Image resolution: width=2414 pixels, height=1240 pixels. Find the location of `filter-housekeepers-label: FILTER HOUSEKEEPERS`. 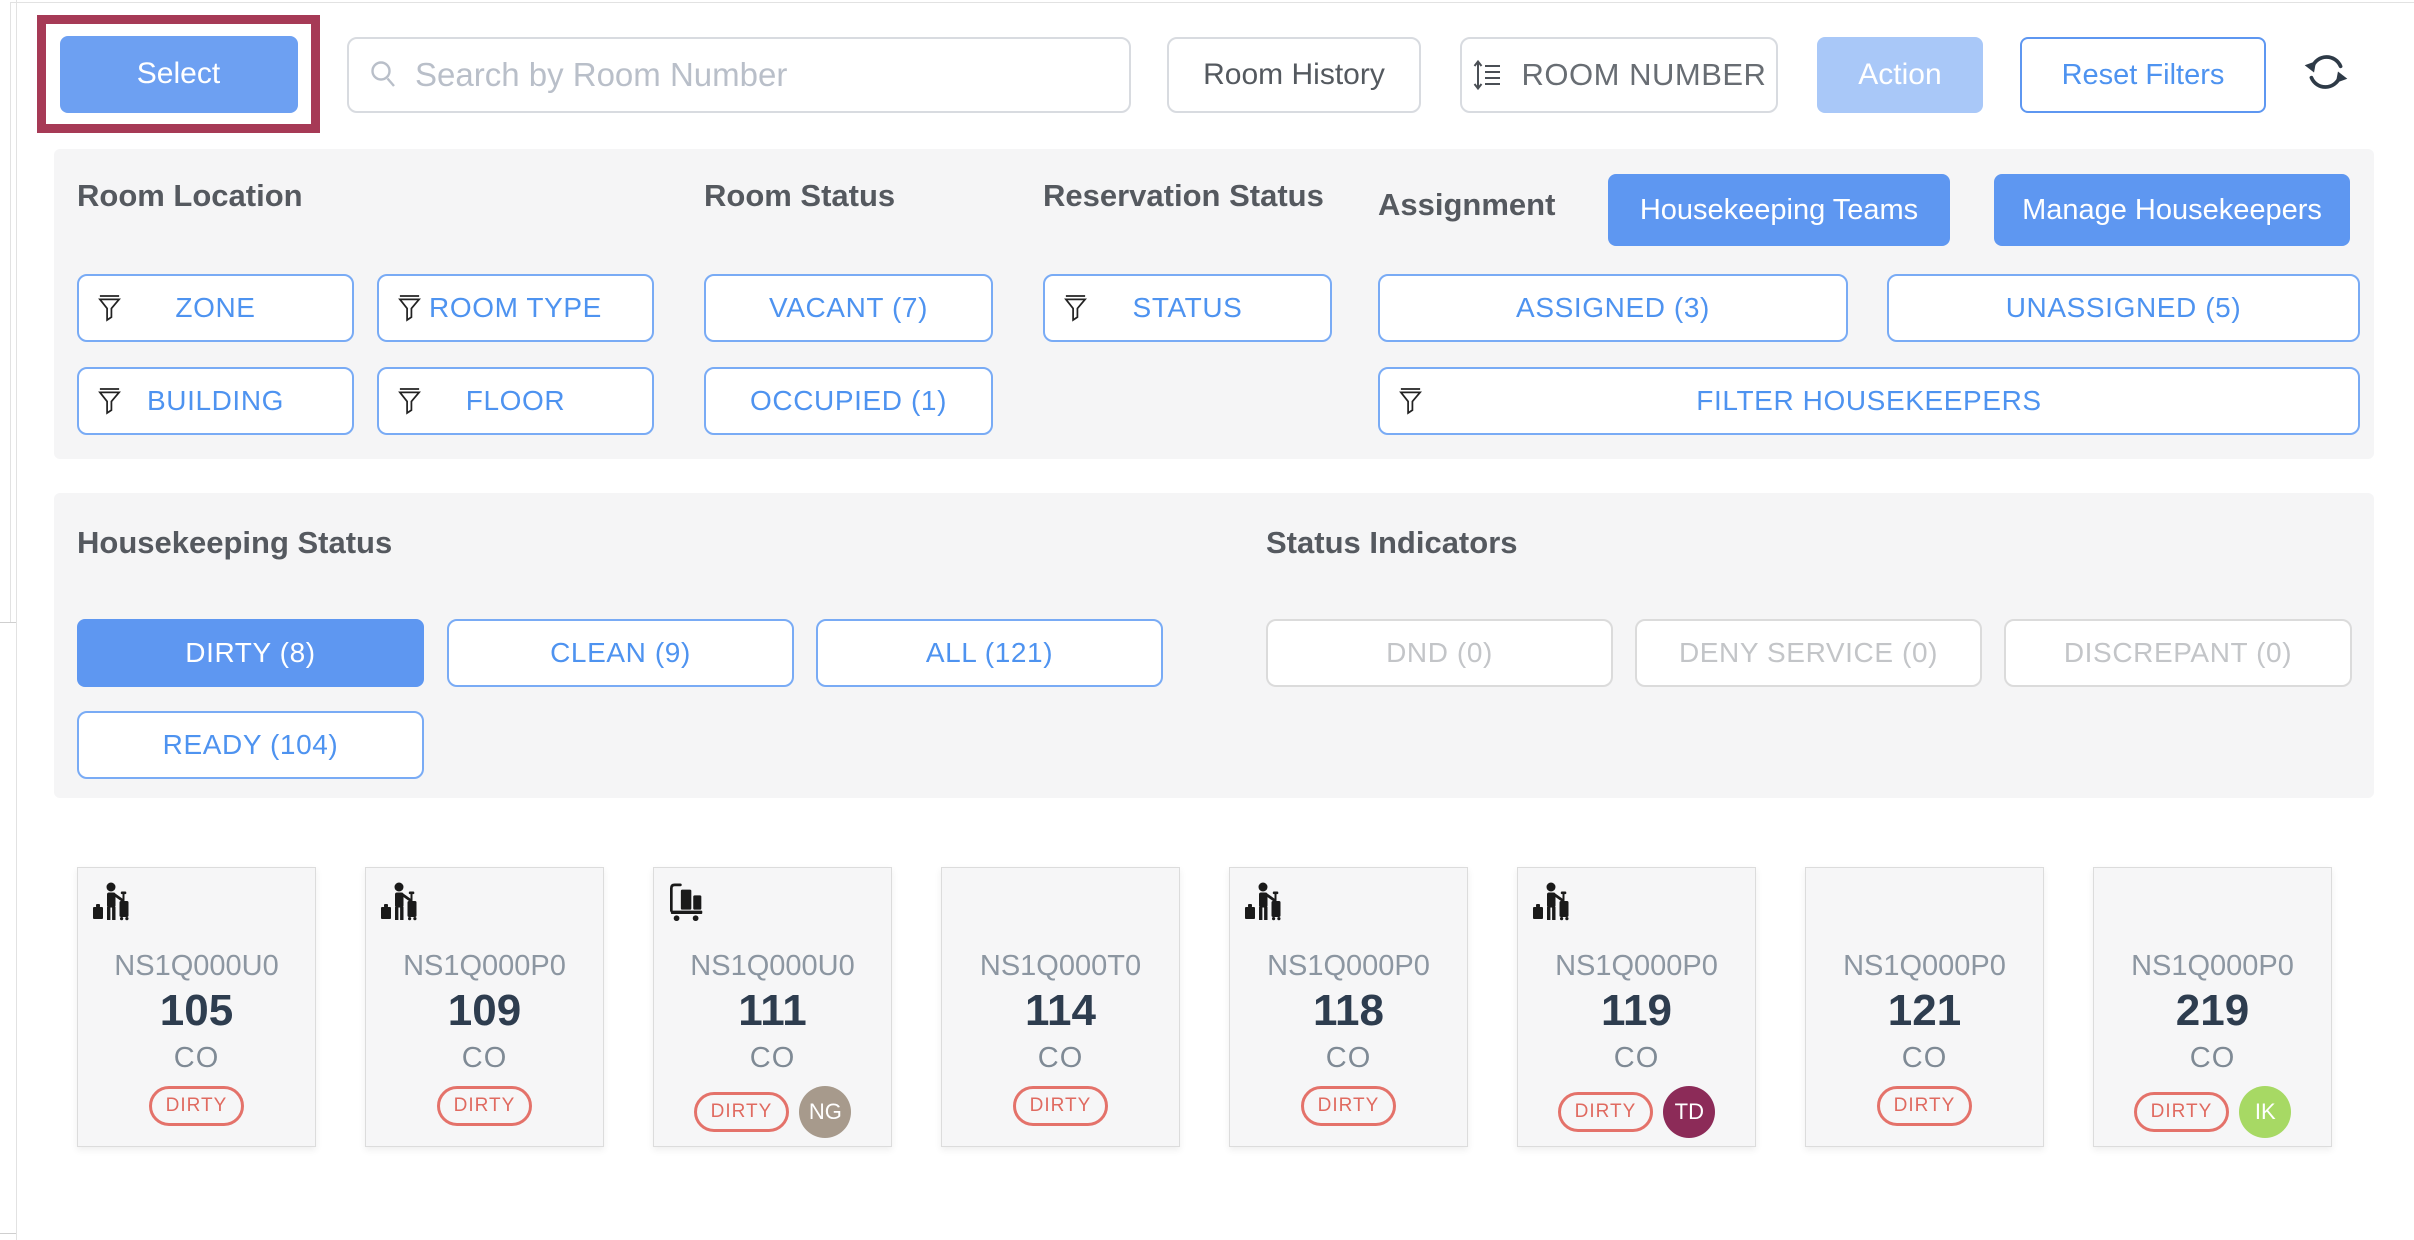

filter-housekeepers-label: FILTER HOUSEKEEPERS is located at coordinates (1869, 400).